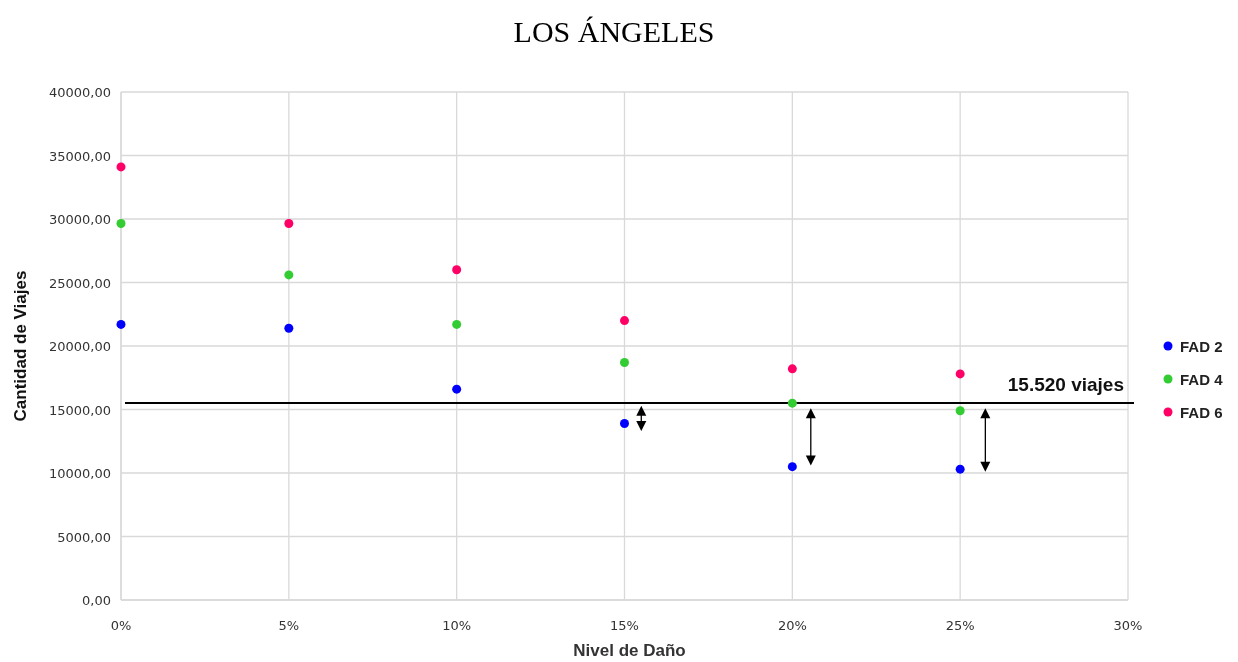  What do you see at coordinates (629, 650) in the screenshot?
I see `x-axis-title: Nivel de Daño` at bounding box center [629, 650].